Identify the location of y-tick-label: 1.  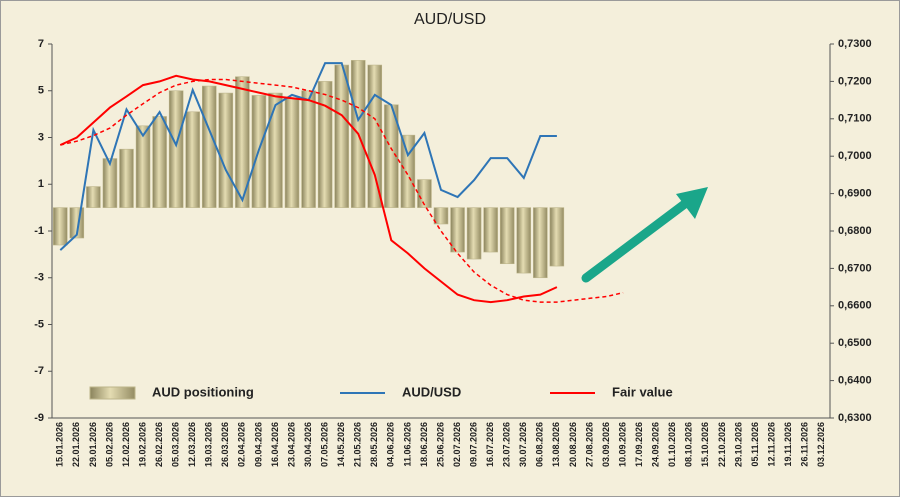
(41, 184).